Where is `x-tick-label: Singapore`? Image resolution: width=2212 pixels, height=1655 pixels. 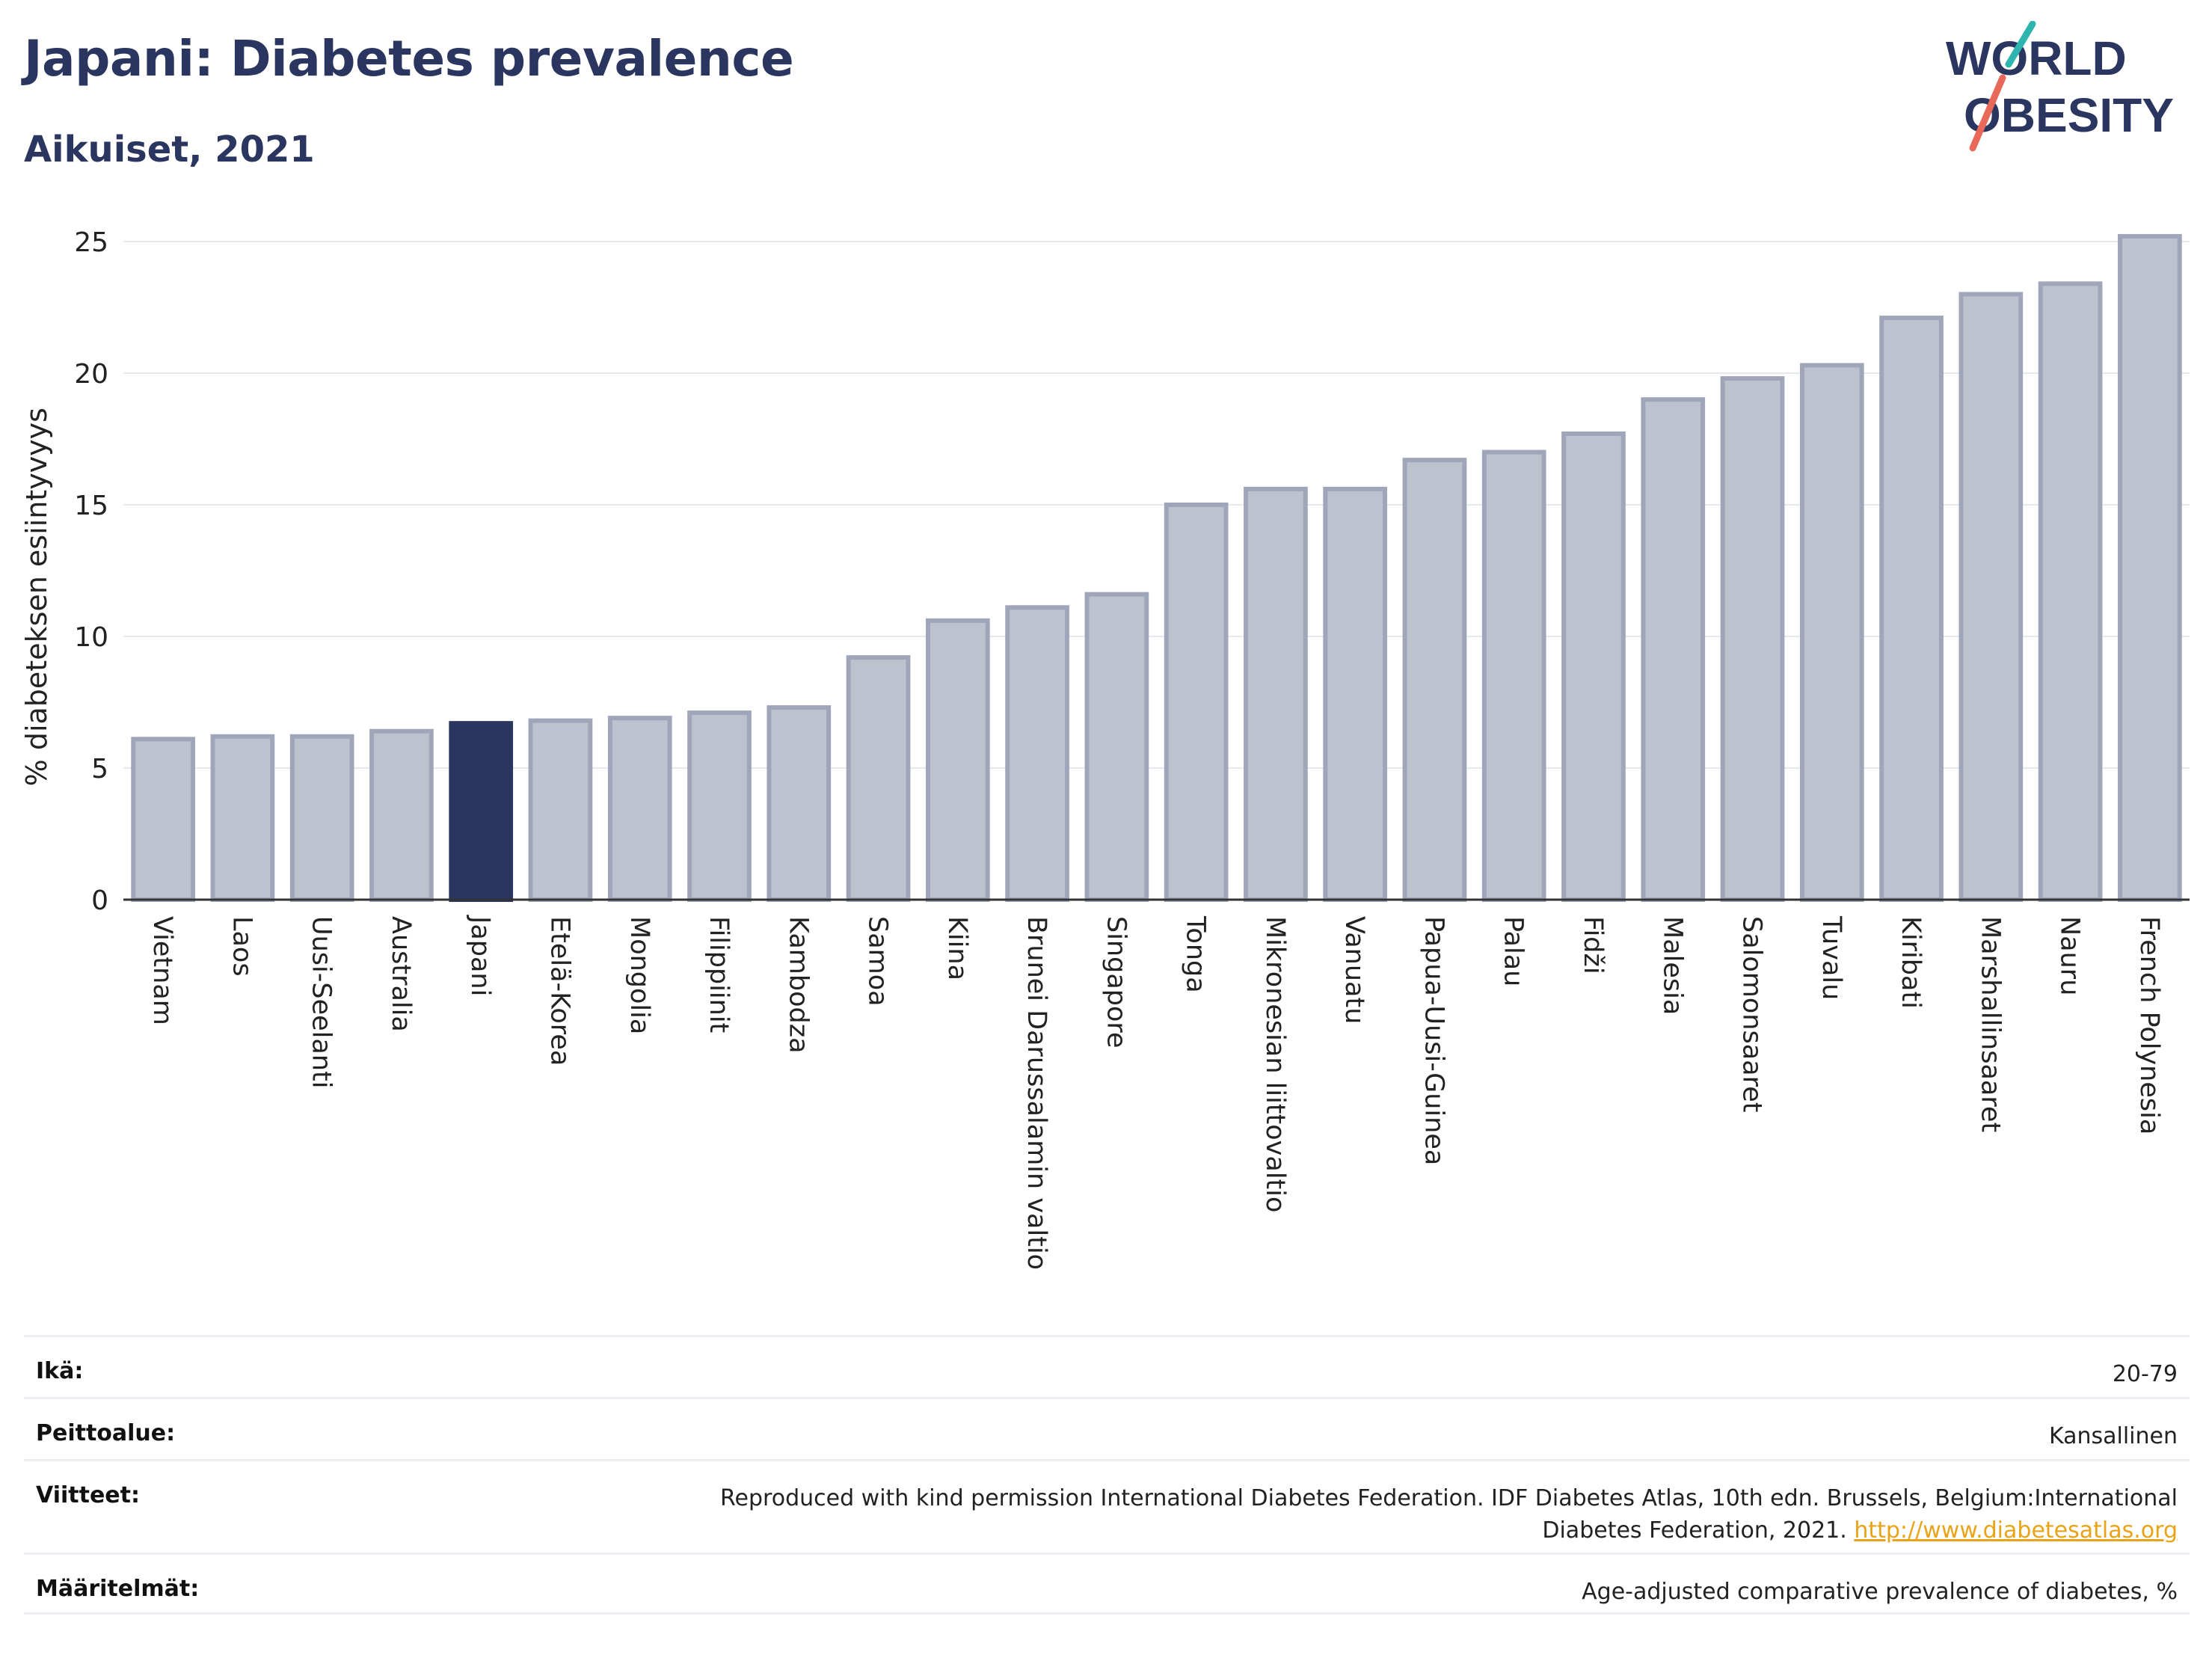 x-tick-label: Singapore is located at coordinates (1116, 982).